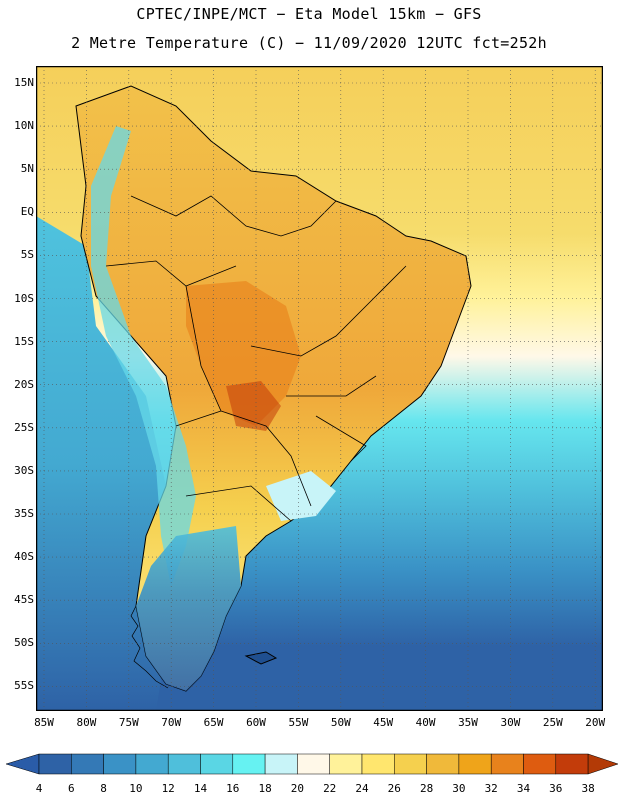 This screenshot has height=800, width=618. What do you see at coordinates (426, 788) in the screenshot?
I see `colorbar-tick-label: 28` at bounding box center [426, 788].